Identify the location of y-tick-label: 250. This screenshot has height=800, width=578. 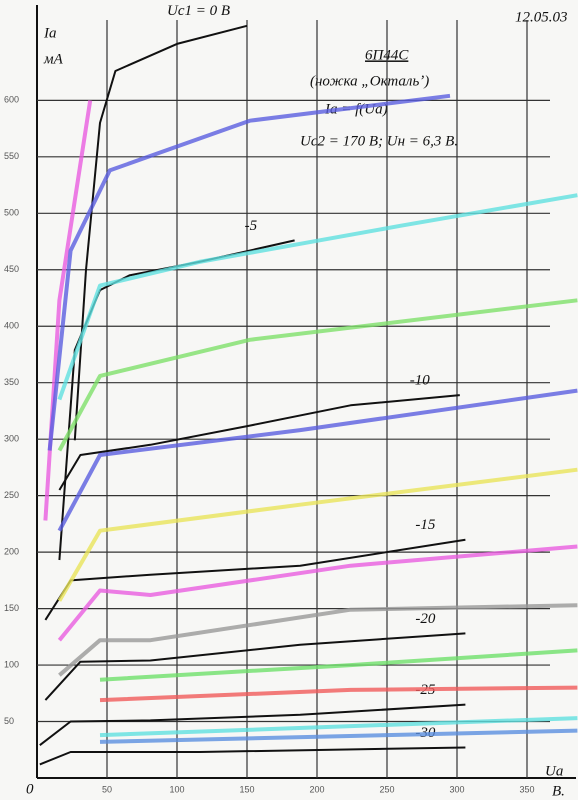
(11, 495).